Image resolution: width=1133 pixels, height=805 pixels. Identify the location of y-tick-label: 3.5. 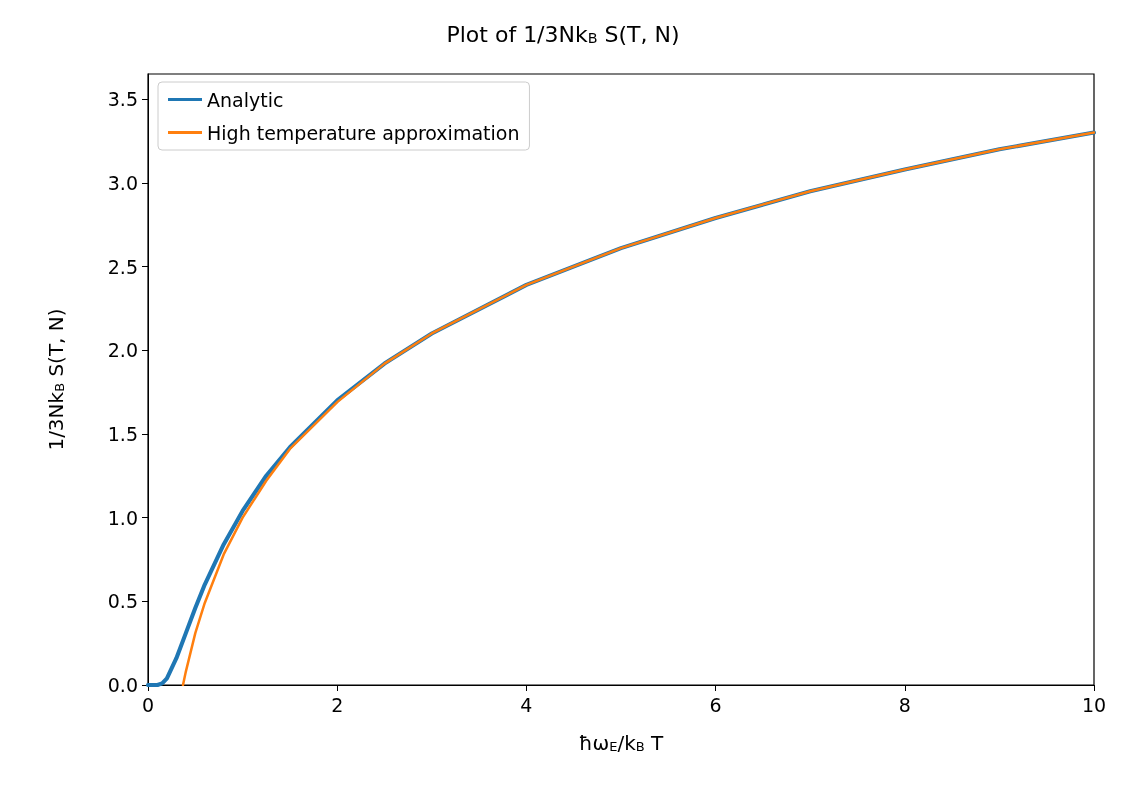
(122, 99).